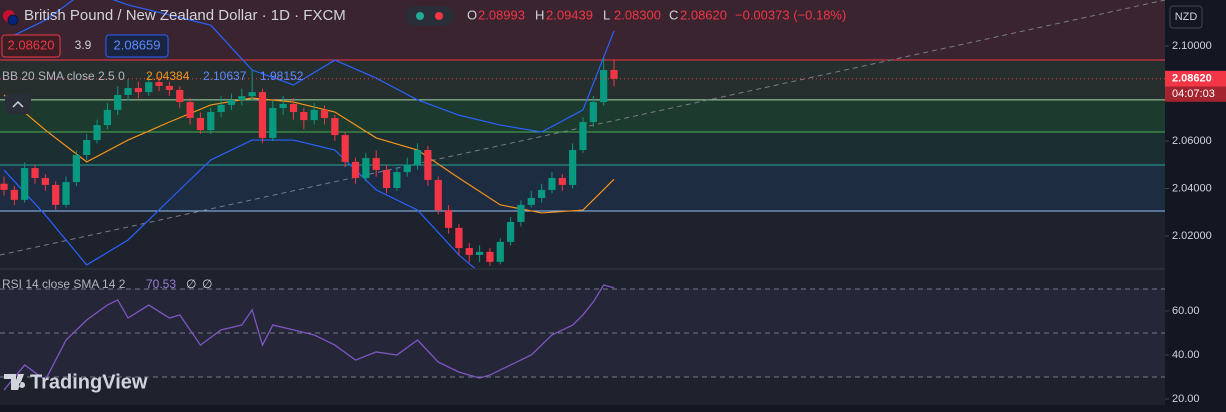 Image resolution: width=1226 pixels, height=412 pixels. I want to click on y-tick-label: 2.06000, so click(1192, 141).